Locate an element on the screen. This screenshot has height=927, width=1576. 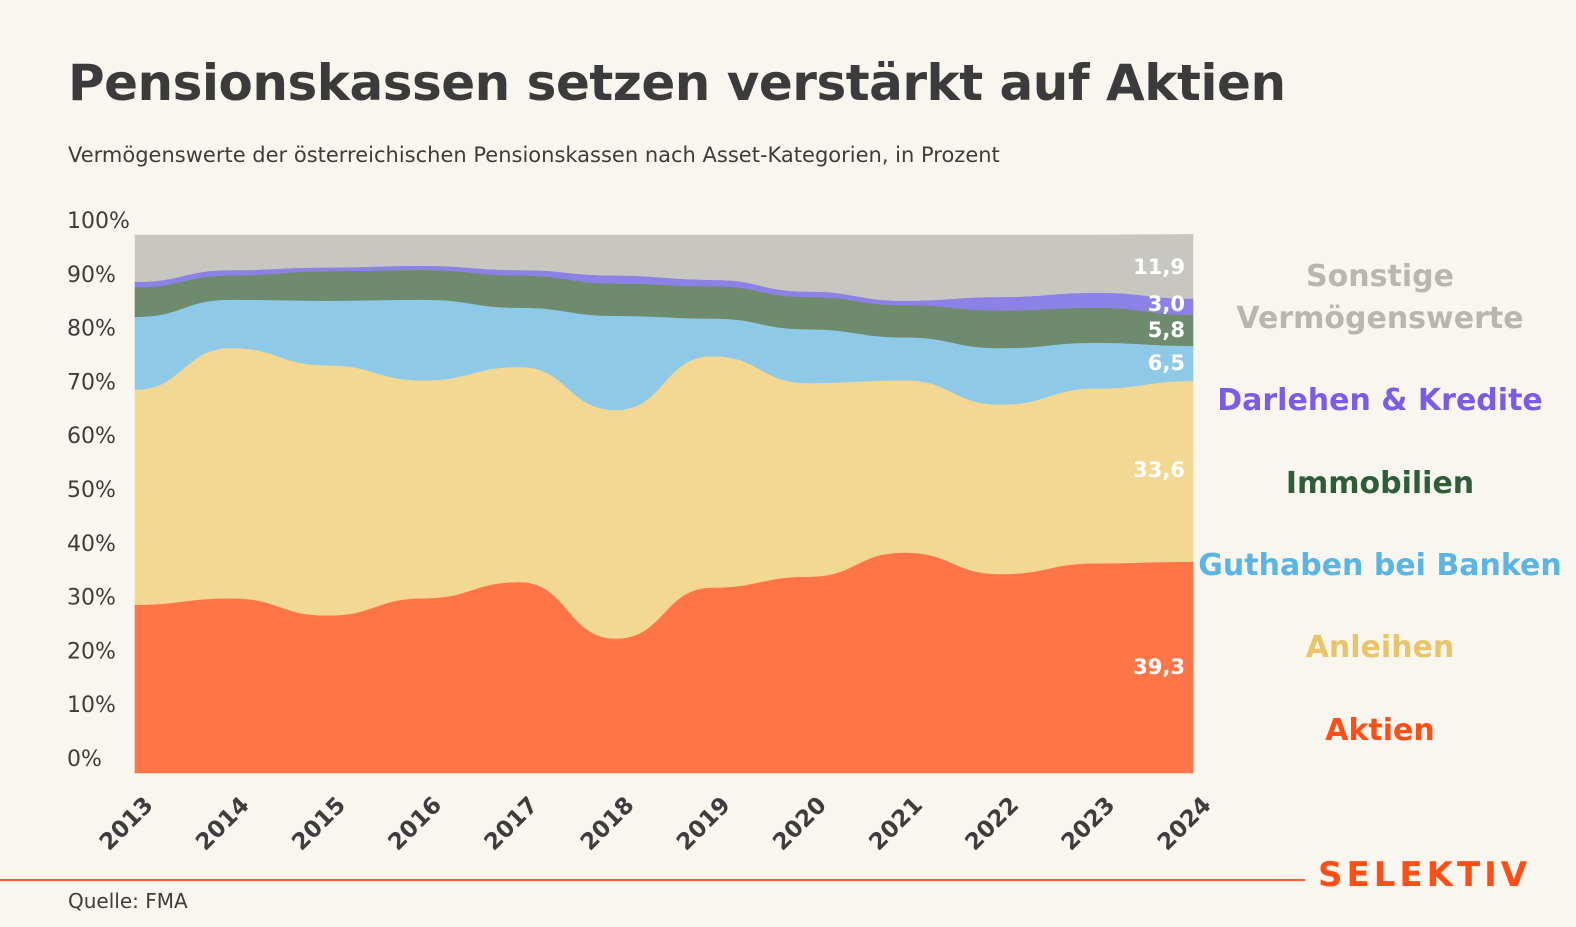
x-tick-label: 2019 is located at coordinates (704, 824).